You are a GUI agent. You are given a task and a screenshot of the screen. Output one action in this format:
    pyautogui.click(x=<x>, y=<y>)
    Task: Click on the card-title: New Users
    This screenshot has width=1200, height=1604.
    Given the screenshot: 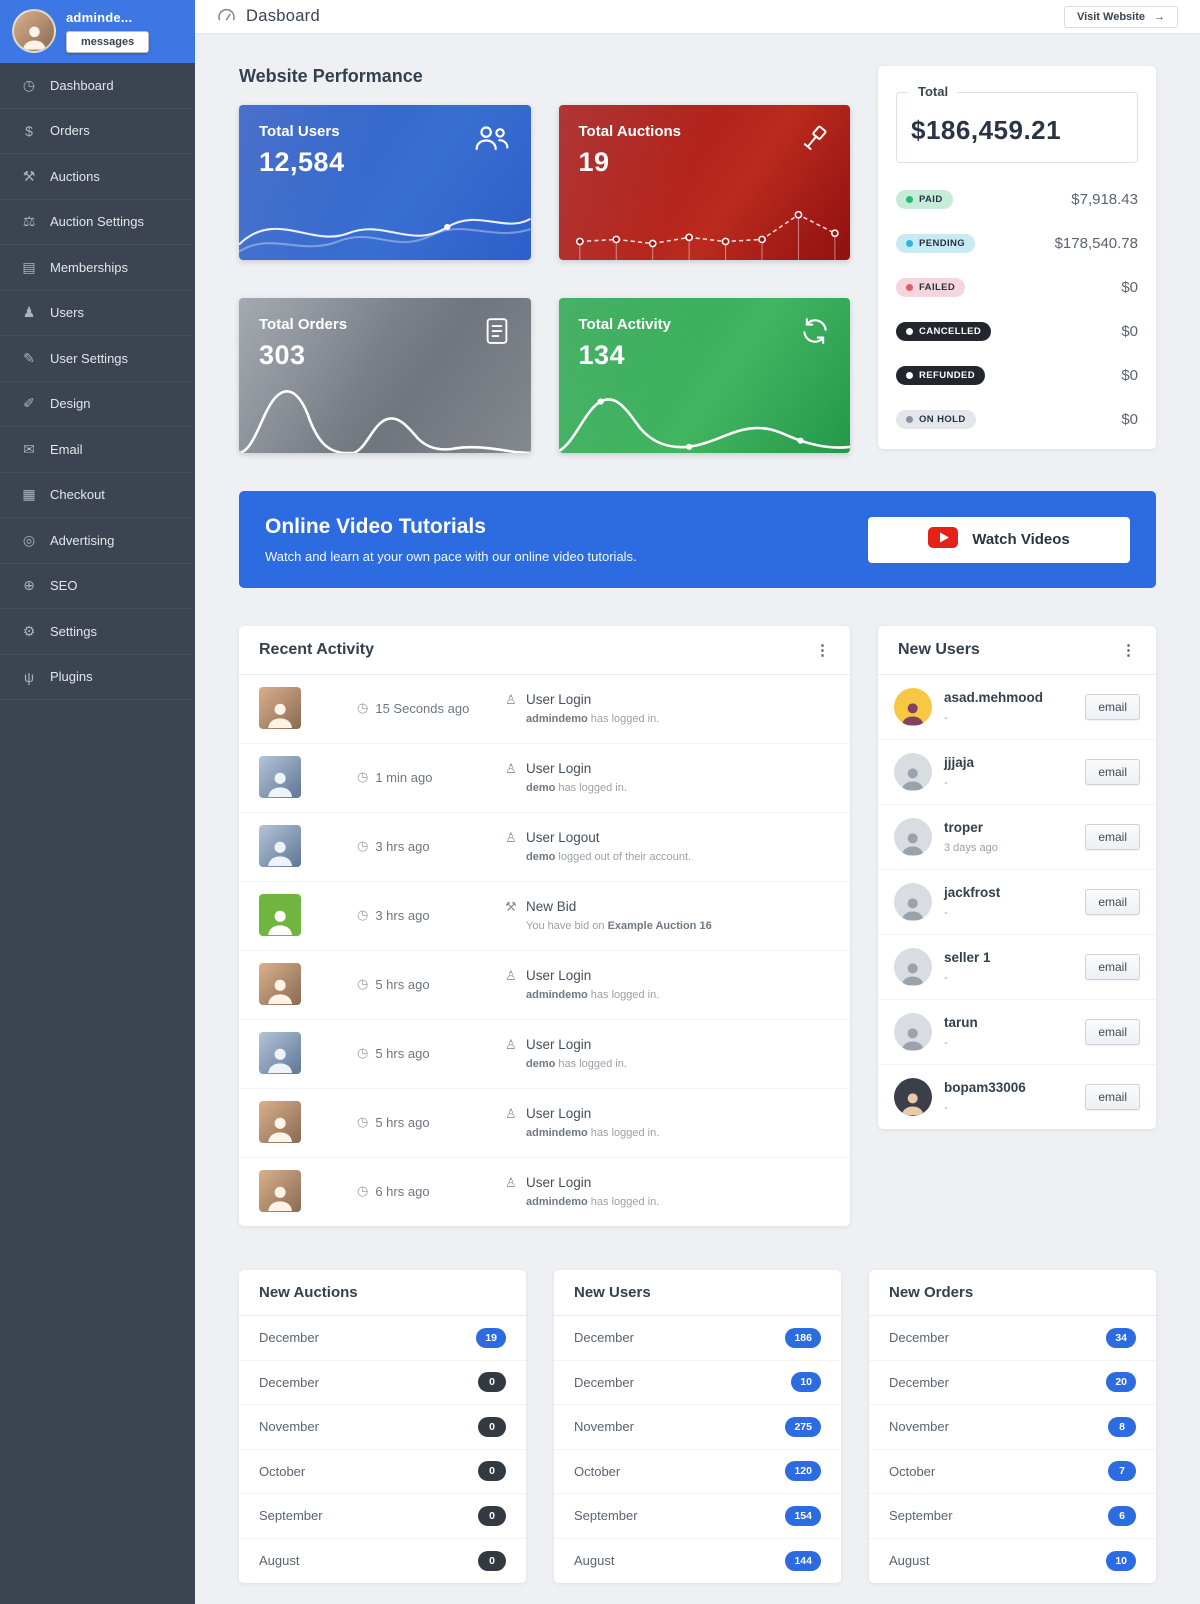 What is the action you would take?
    pyautogui.click(x=939, y=649)
    